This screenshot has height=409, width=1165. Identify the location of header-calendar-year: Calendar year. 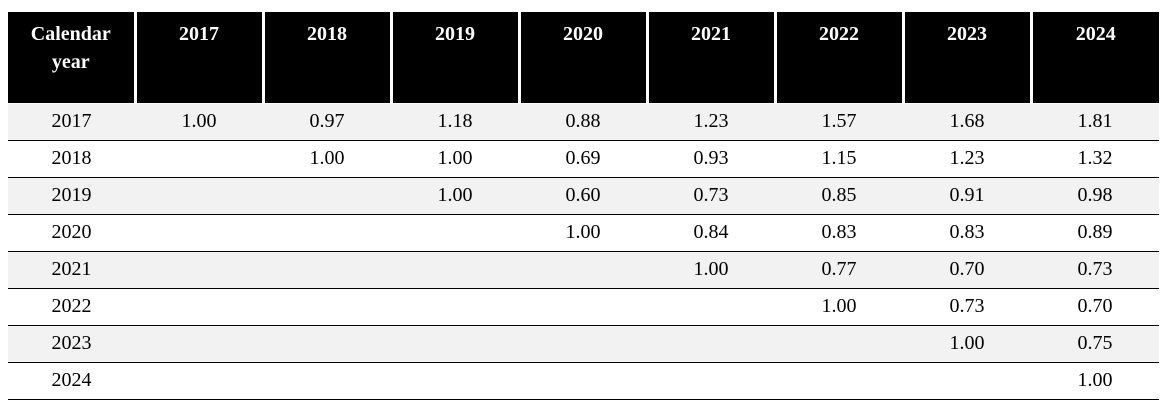
(71, 57).